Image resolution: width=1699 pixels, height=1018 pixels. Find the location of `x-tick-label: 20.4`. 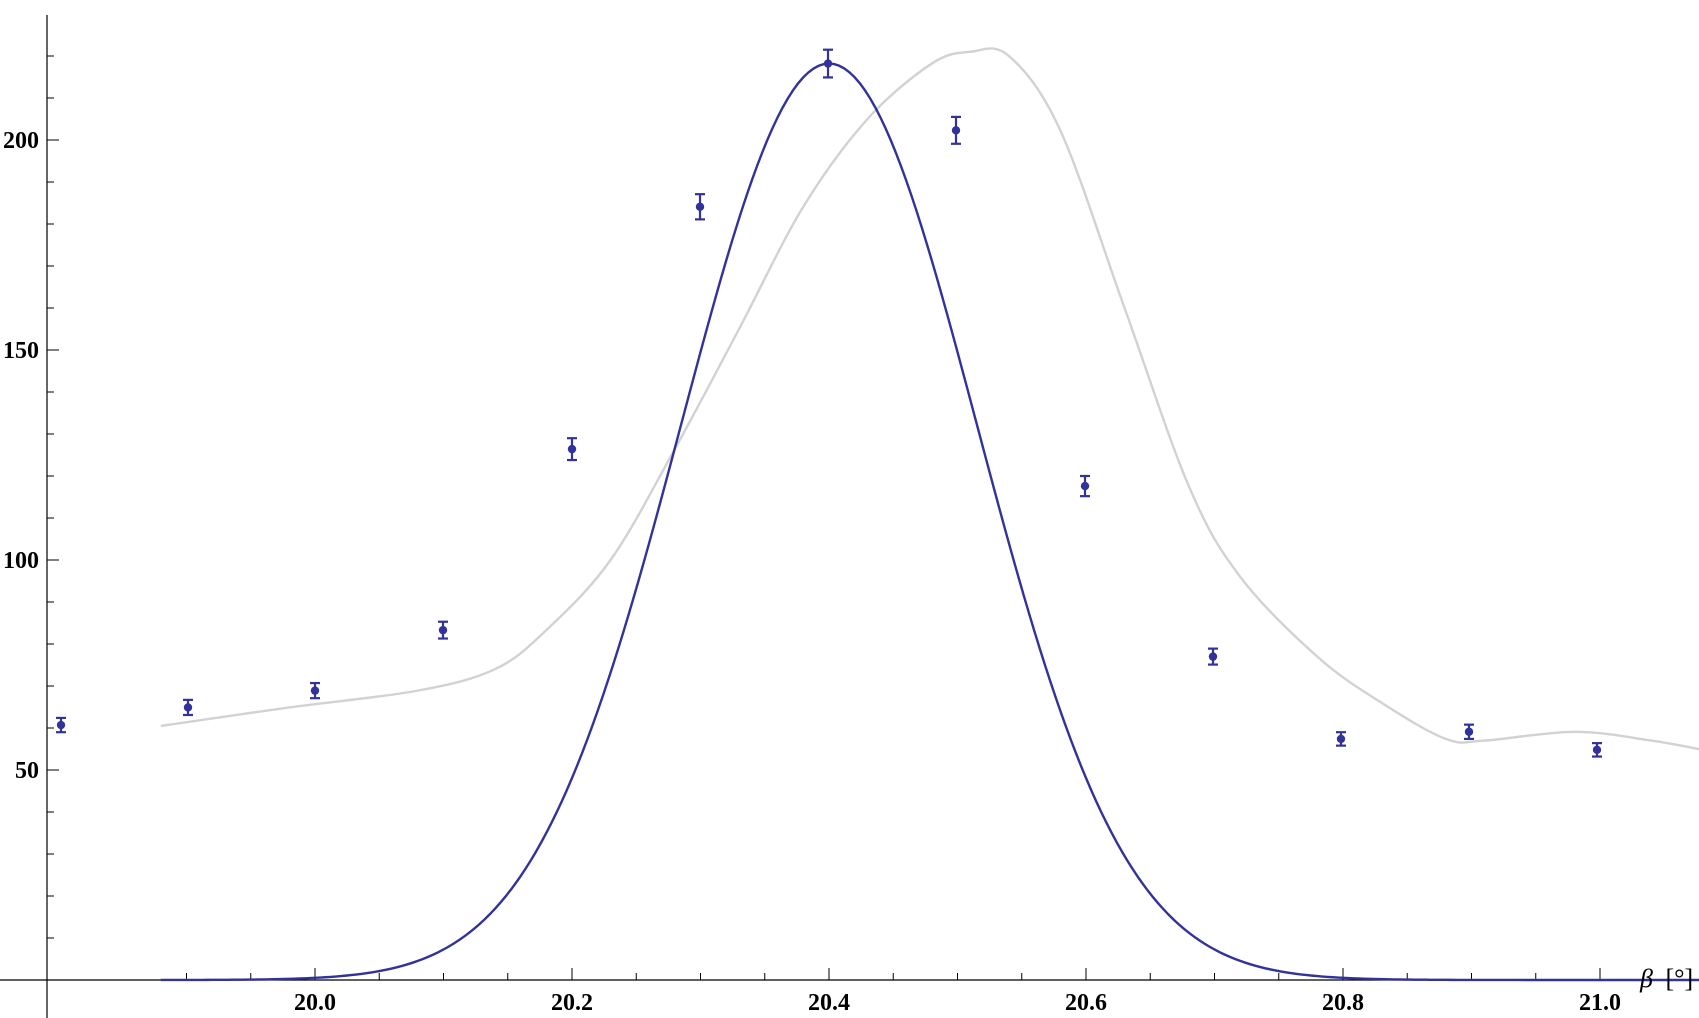

x-tick-label: 20.4 is located at coordinates (829, 1003).